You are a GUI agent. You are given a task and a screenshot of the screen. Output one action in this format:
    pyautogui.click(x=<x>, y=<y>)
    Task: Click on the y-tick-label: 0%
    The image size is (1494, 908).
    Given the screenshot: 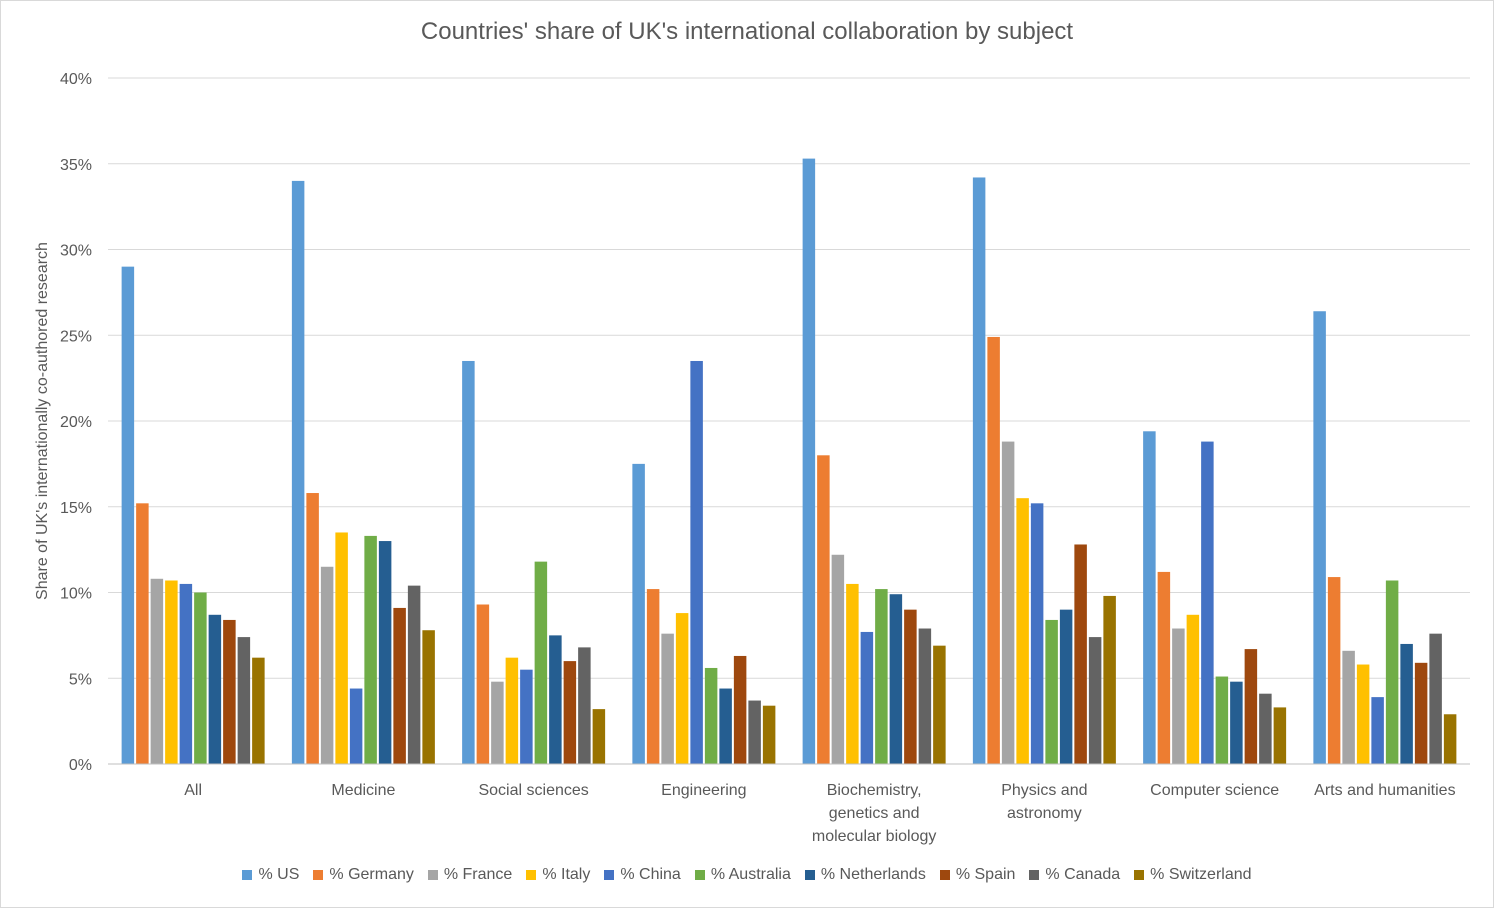 What is the action you would take?
    pyautogui.click(x=80, y=765)
    